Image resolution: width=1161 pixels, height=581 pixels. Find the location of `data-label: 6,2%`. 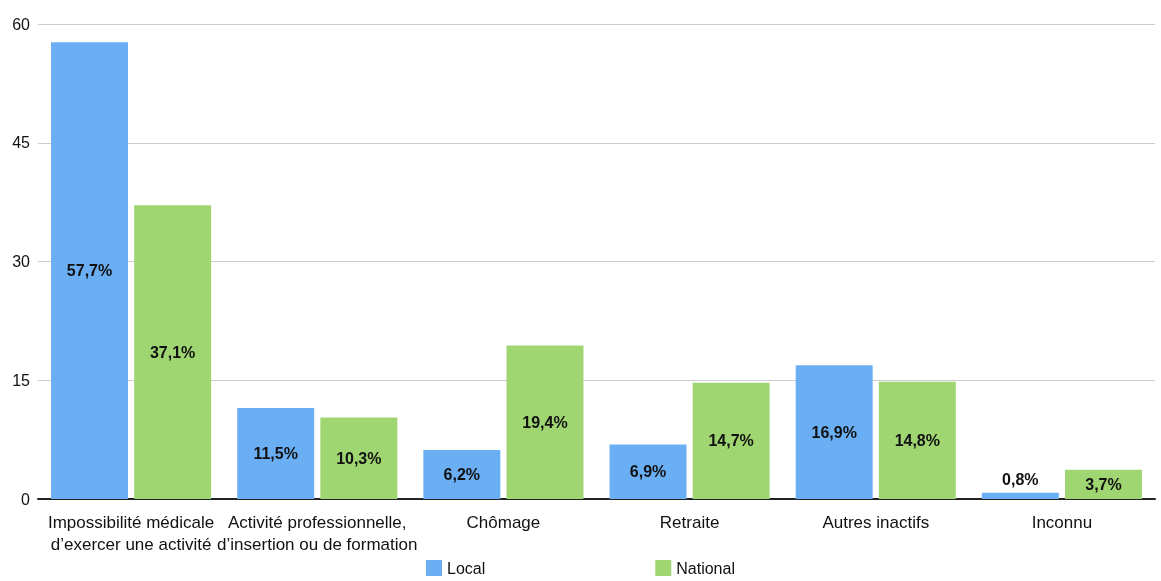

data-label: 6,2% is located at coordinates (462, 474).